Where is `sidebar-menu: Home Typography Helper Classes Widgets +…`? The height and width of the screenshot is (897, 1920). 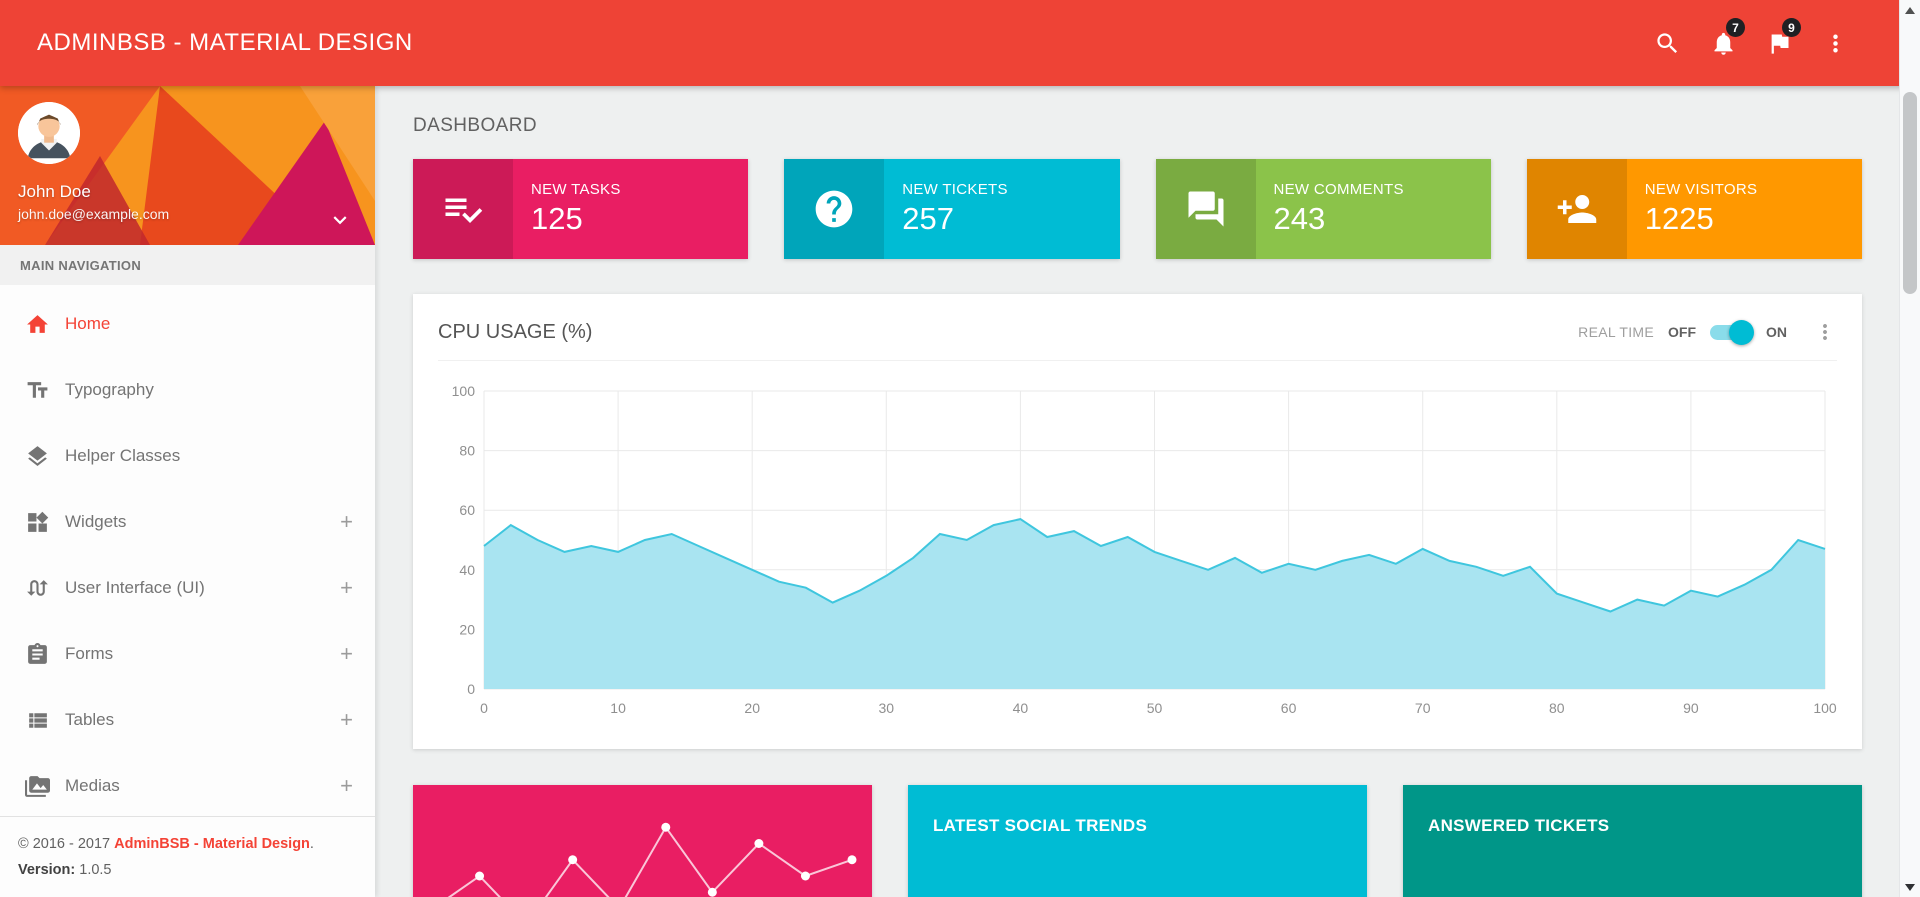
sidebar-menu: Home Typography Helper Classes Widgets +… is located at coordinates (187, 552).